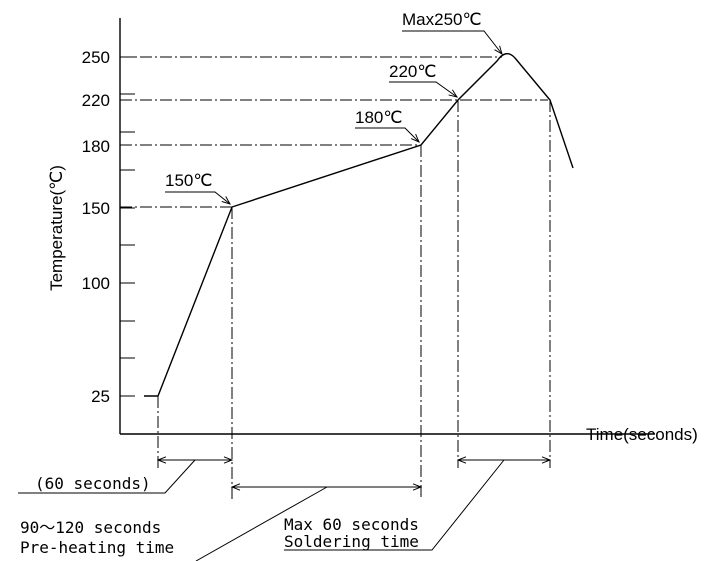  I want to click on annotation-150: 150℃, so click(198, 188).